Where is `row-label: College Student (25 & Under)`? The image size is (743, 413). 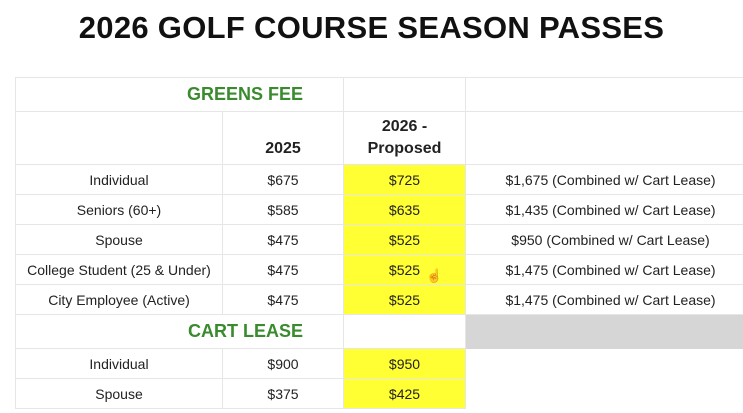
row-label: College Student (25 & Under) is located at coordinates (119, 269).